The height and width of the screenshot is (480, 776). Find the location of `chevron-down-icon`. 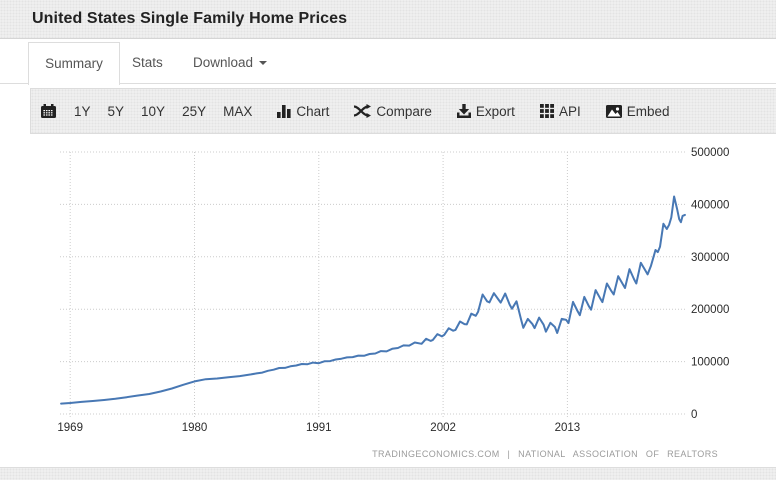

chevron-down-icon is located at coordinates (263, 63).